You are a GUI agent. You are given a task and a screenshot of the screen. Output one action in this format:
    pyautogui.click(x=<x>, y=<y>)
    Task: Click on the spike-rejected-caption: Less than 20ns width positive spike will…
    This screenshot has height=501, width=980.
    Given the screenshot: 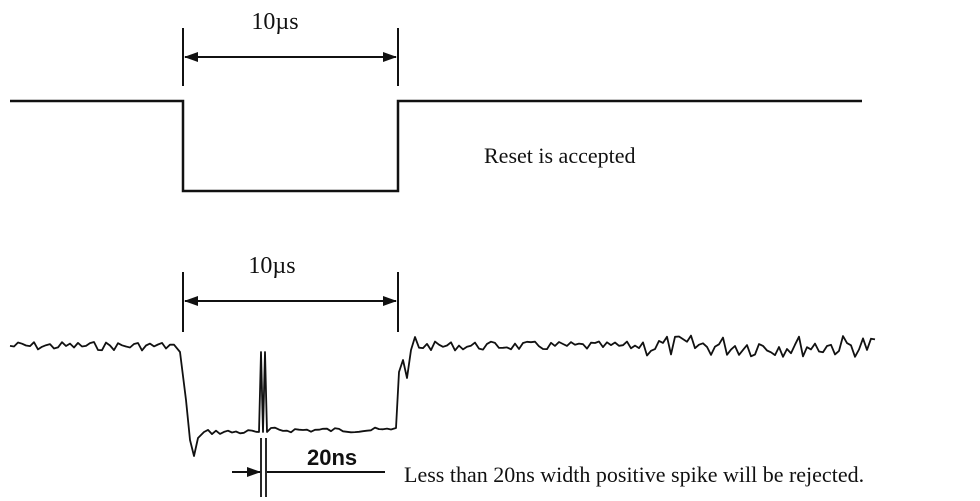 What is the action you would take?
    pyautogui.click(x=634, y=474)
    